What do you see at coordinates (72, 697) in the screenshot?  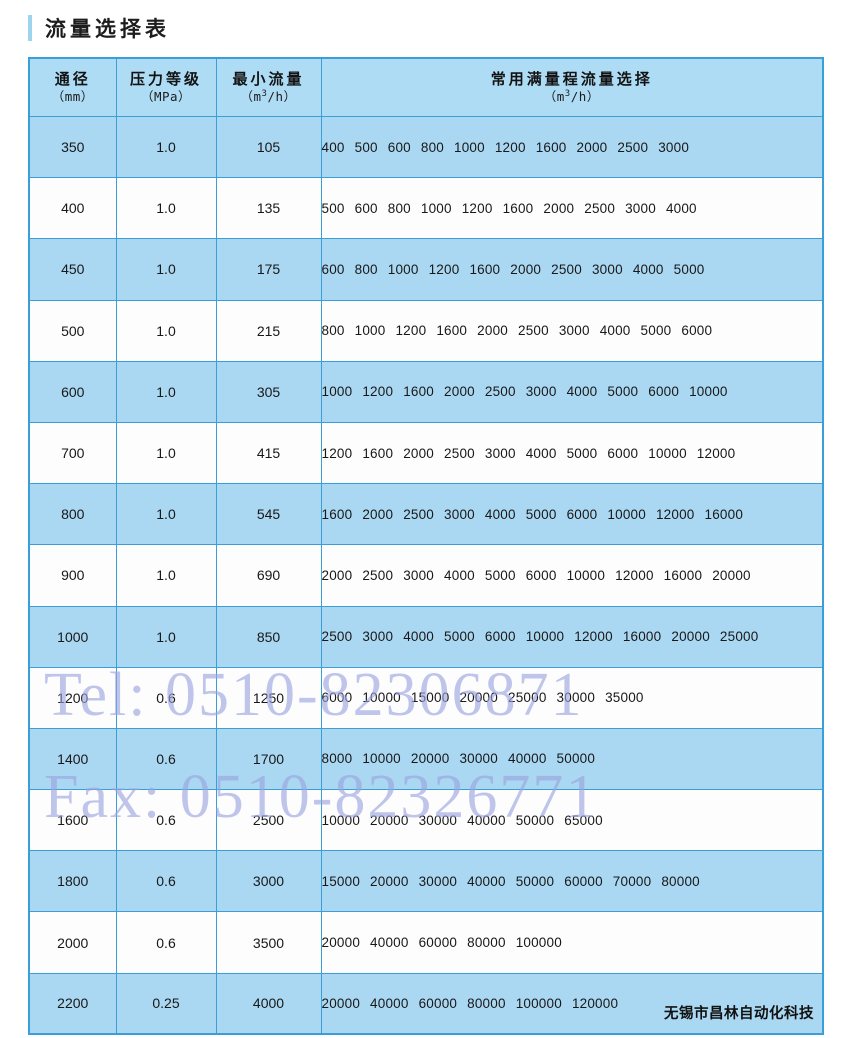 I see `cell-nominal-diameter: 1200` at bounding box center [72, 697].